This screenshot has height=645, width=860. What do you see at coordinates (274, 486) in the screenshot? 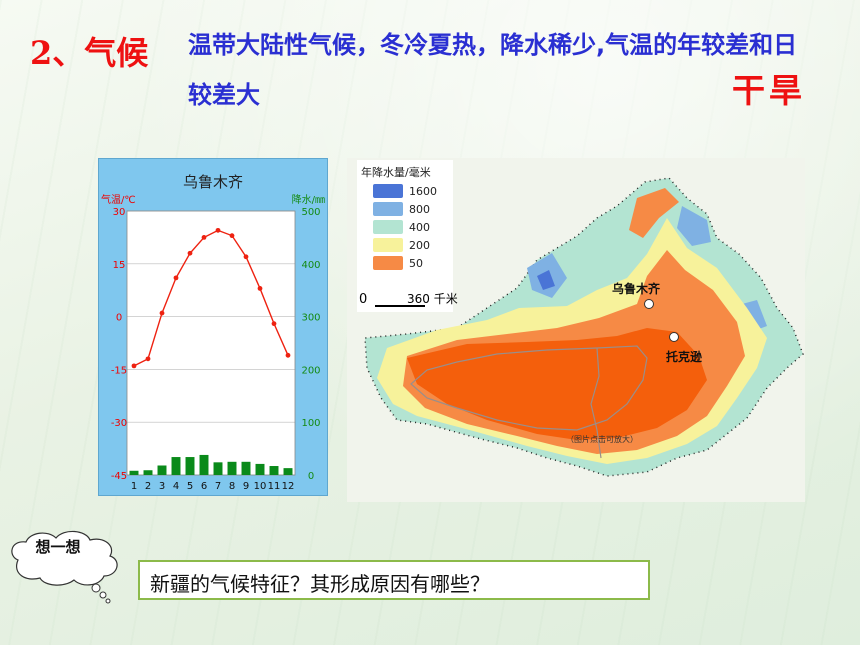
I see `month-tick-label: 11` at bounding box center [274, 486].